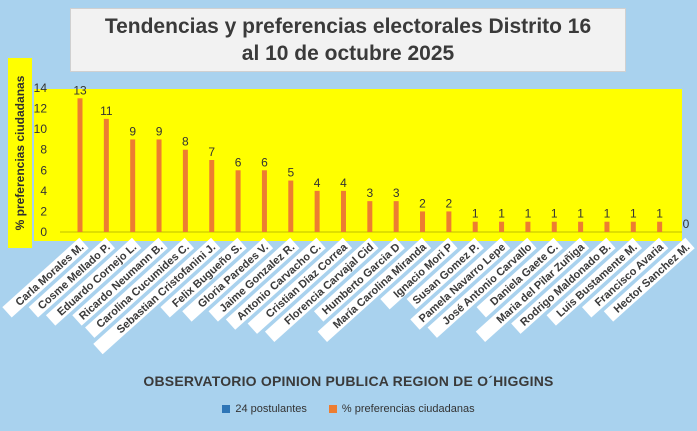 Image resolution: width=697 pixels, height=431 pixels. Describe the element at coordinates (686, 224) in the screenshot. I see `data-label: 0` at that location.